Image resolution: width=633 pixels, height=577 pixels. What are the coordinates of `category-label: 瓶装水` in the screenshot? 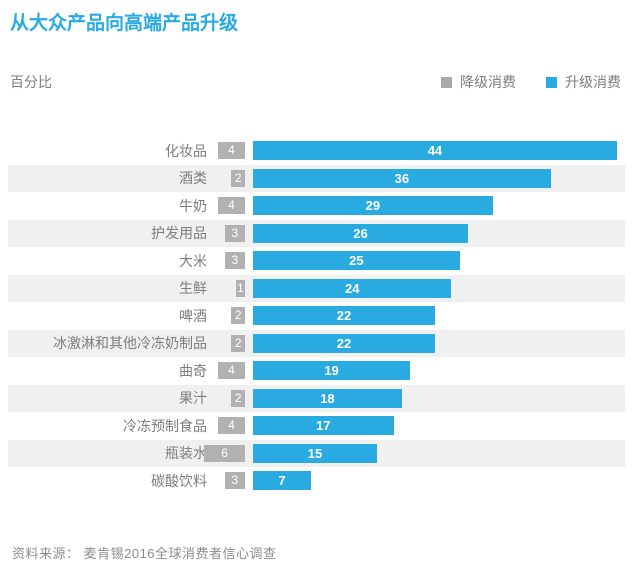 It's located at (186, 453).